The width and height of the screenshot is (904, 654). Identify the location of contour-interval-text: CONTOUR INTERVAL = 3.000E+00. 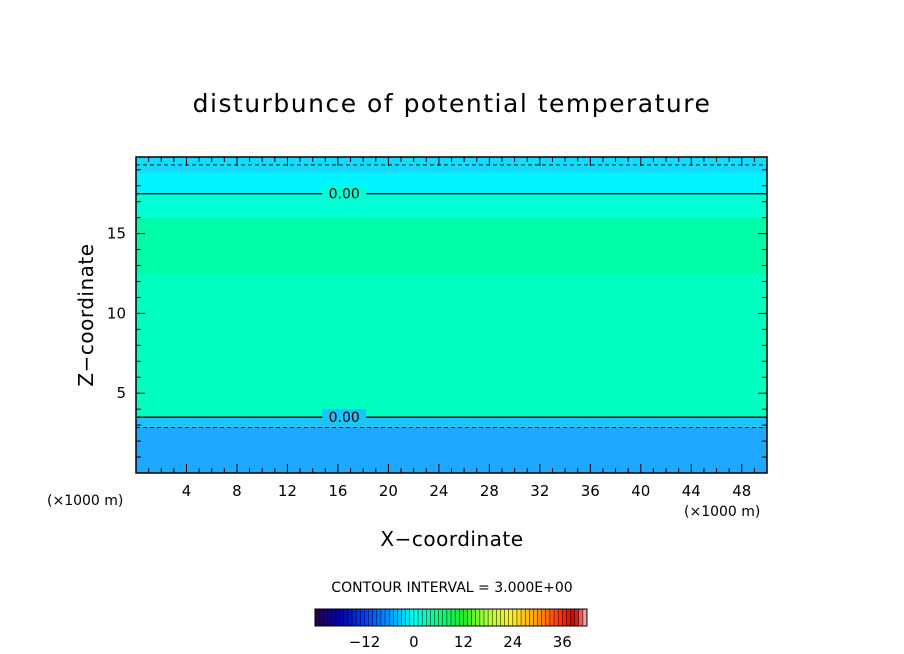
(451, 588).